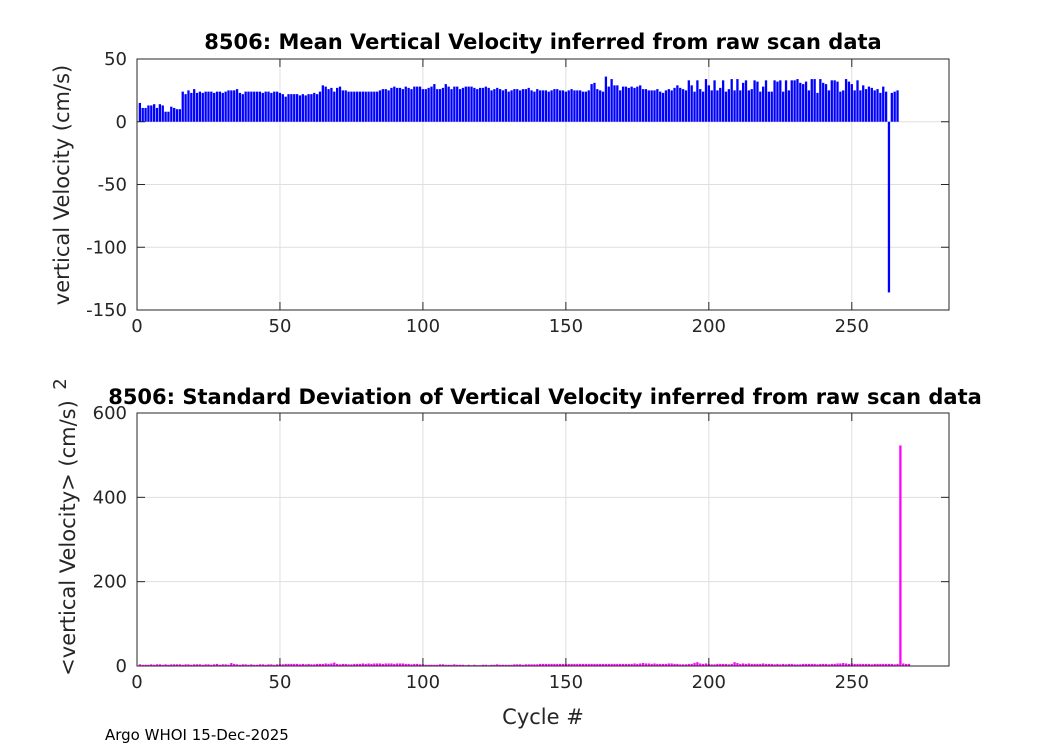 The height and width of the screenshot is (750, 1050). I want to click on x-tick-label: 200, so click(709, 326).